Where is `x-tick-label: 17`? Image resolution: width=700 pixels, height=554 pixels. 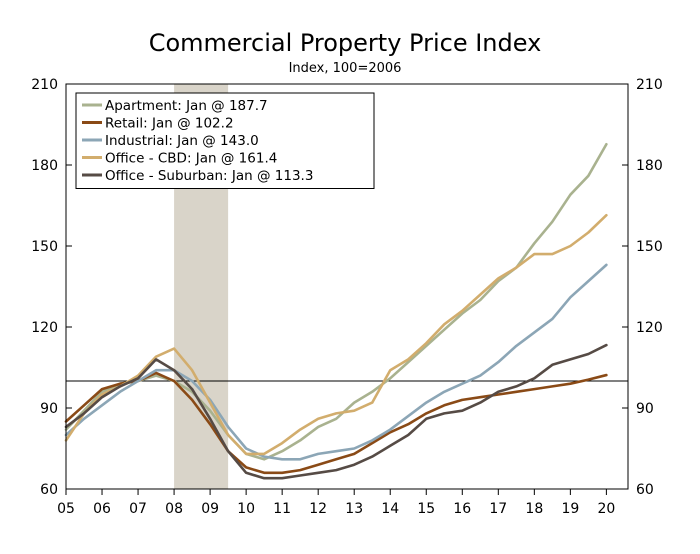
x-tick-label: 17 is located at coordinates (498, 509).